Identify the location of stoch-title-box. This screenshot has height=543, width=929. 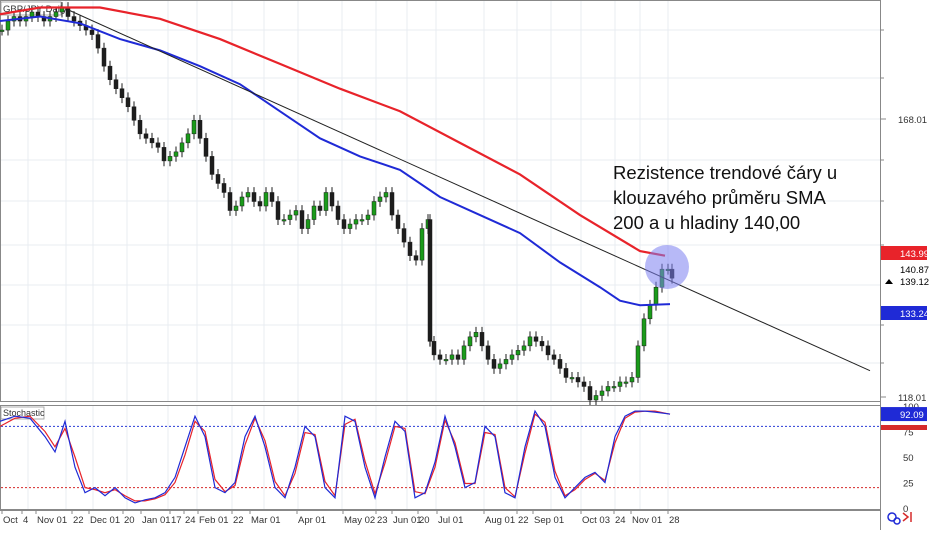
(22, 413).